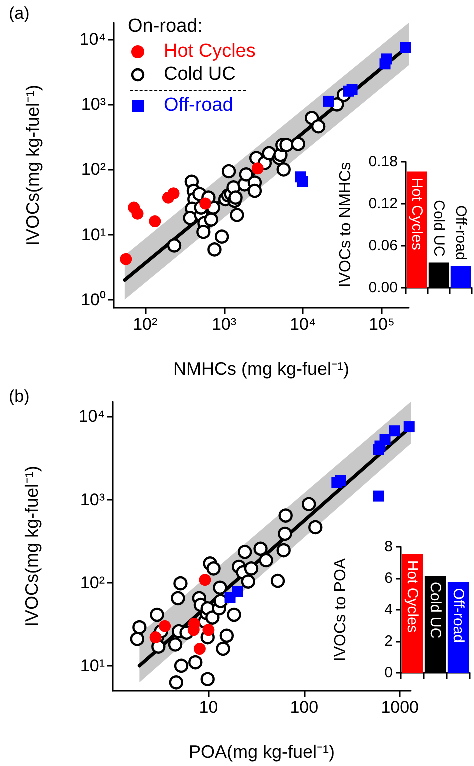  Describe the element at coordinates (383, 288) in the screenshot. I see `y-tick-label: 0.00` at that location.